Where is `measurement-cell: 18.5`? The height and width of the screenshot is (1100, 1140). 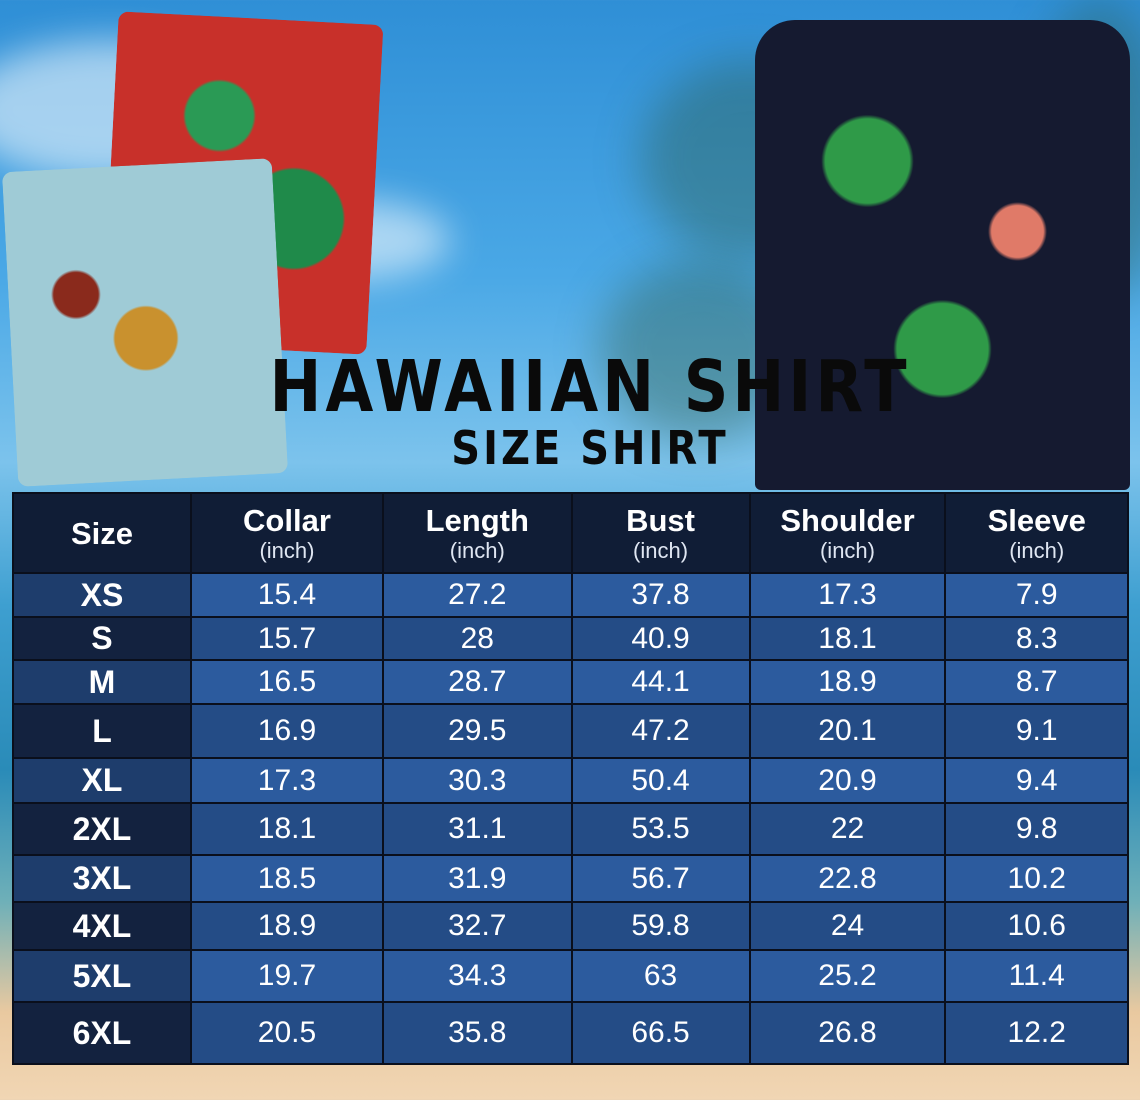
measurement-cell: 18.5 is located at coordinates (287, 878).